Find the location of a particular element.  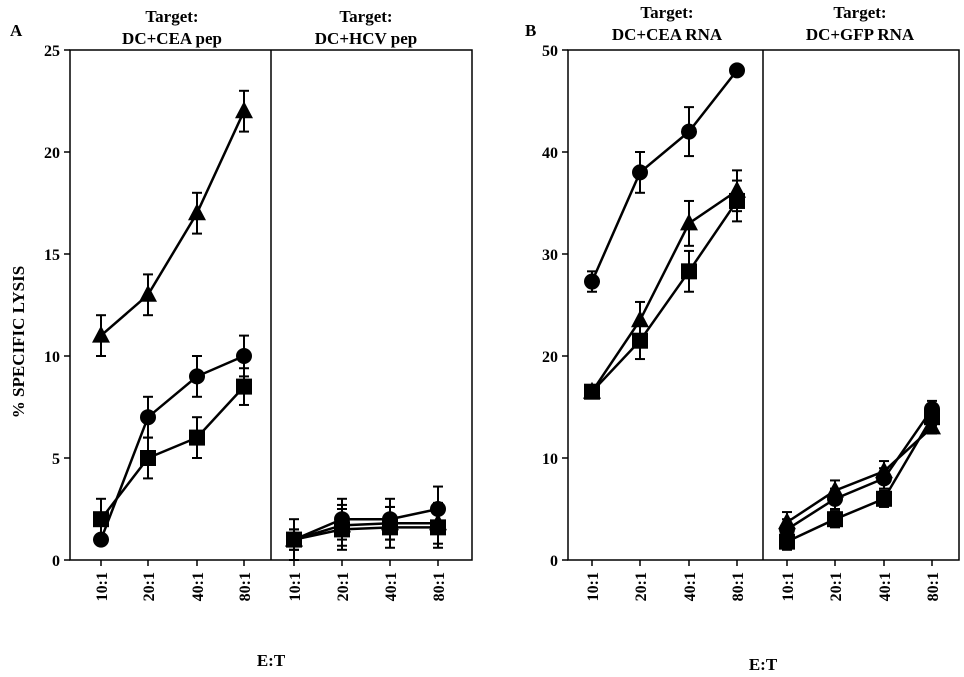

panel-b-x-axis-label: E:T is located at coordinates (763, 664).